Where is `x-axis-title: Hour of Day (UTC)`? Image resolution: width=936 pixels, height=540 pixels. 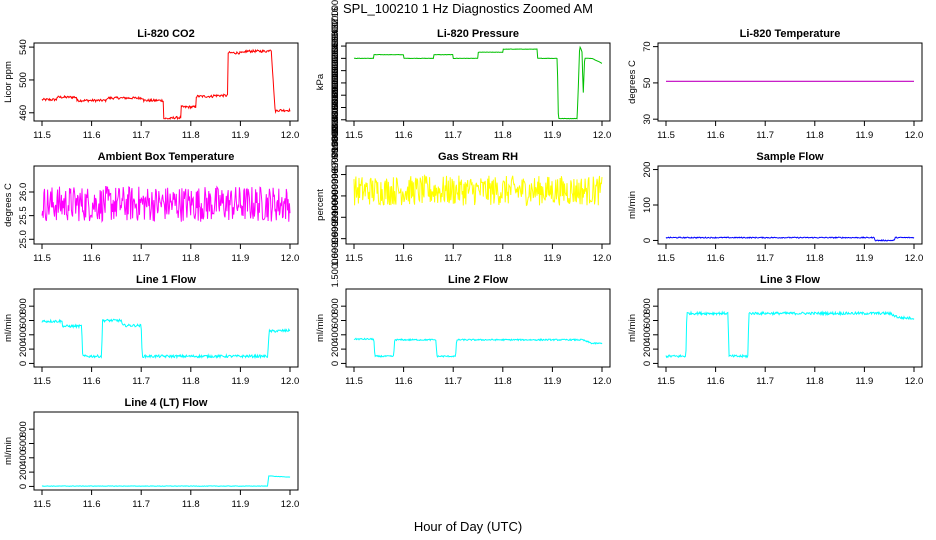 x-axis-title: Hour of Day (UTC) is located at coordinates (468, 526).